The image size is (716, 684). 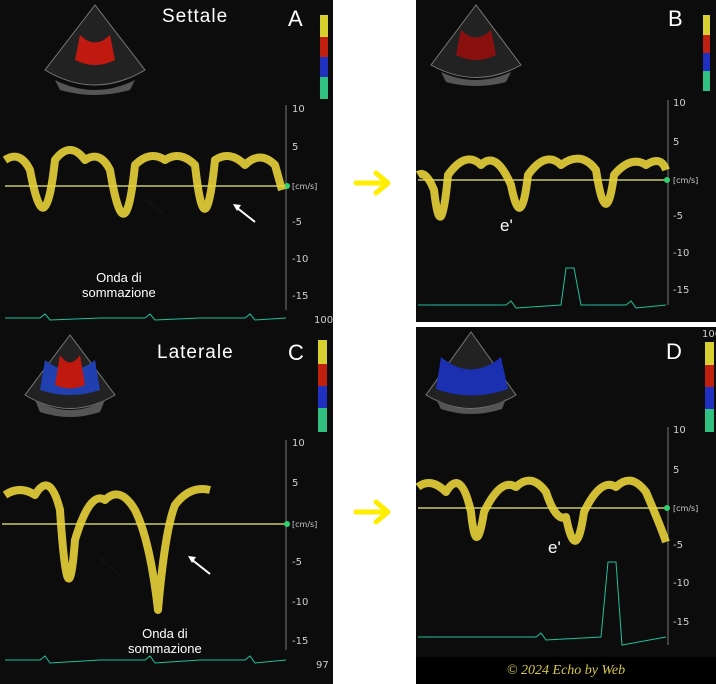 I want to click on panel-letter: B, so click(x=675, y=18).